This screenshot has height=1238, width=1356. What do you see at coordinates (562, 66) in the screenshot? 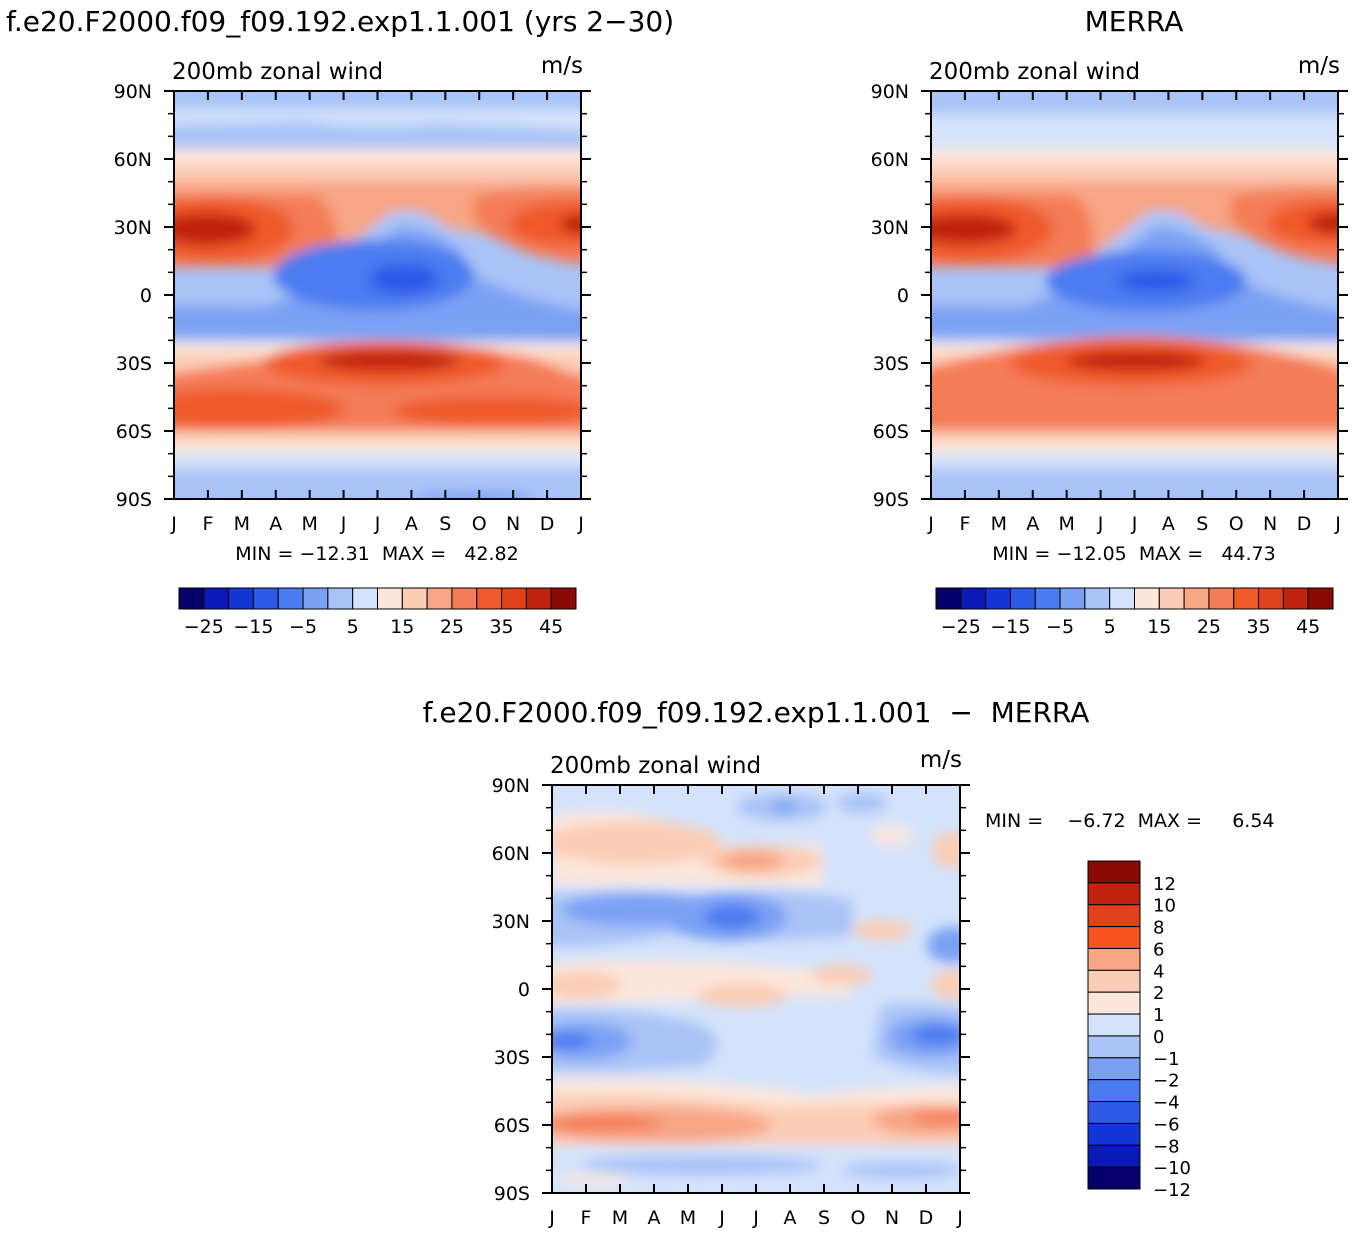
I see `panel-model-units: m/s` at bounding box center [562, 66].